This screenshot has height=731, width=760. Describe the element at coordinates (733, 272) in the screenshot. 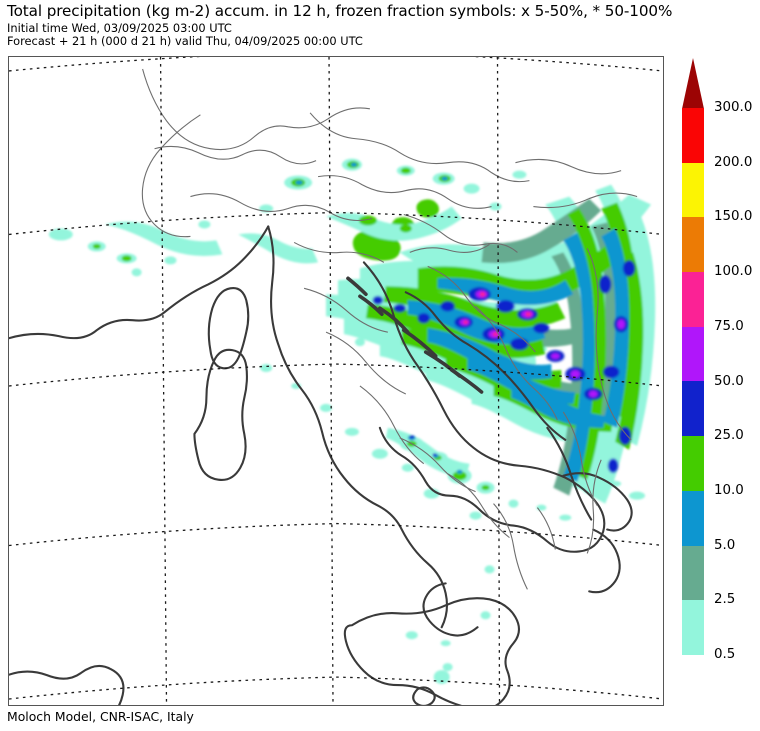

I see `colorbar-tick-100-0: 100.0` at that location.